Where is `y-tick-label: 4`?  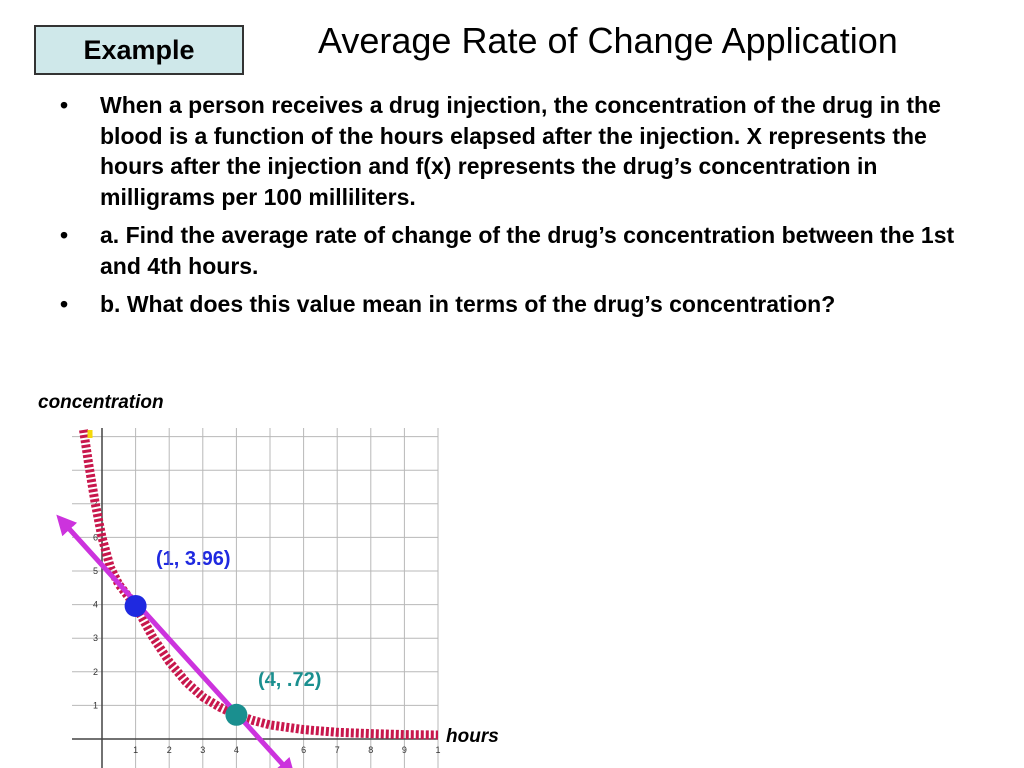 y-tick-label: 4 is located at coordinates (95, 605).